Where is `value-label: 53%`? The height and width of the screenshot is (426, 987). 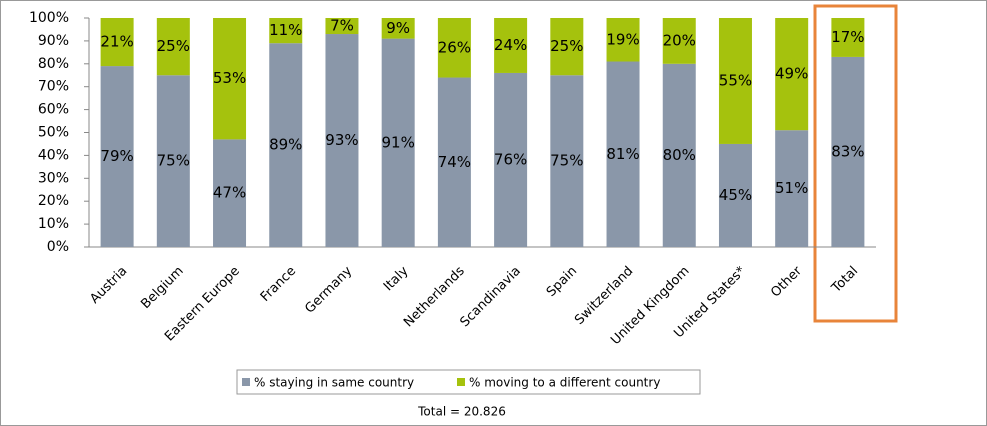
value-label: 53% is located at coordinates (229, 78).